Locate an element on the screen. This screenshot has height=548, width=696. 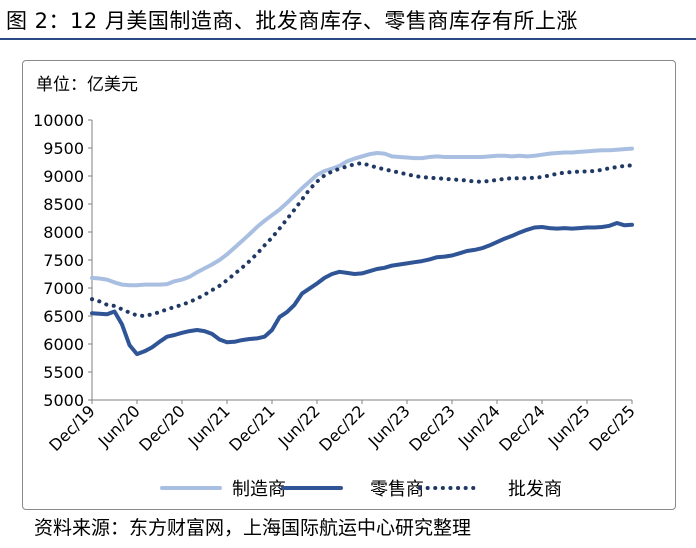
x-tick-label: Dec/25 is located at coordinates (612, 428).